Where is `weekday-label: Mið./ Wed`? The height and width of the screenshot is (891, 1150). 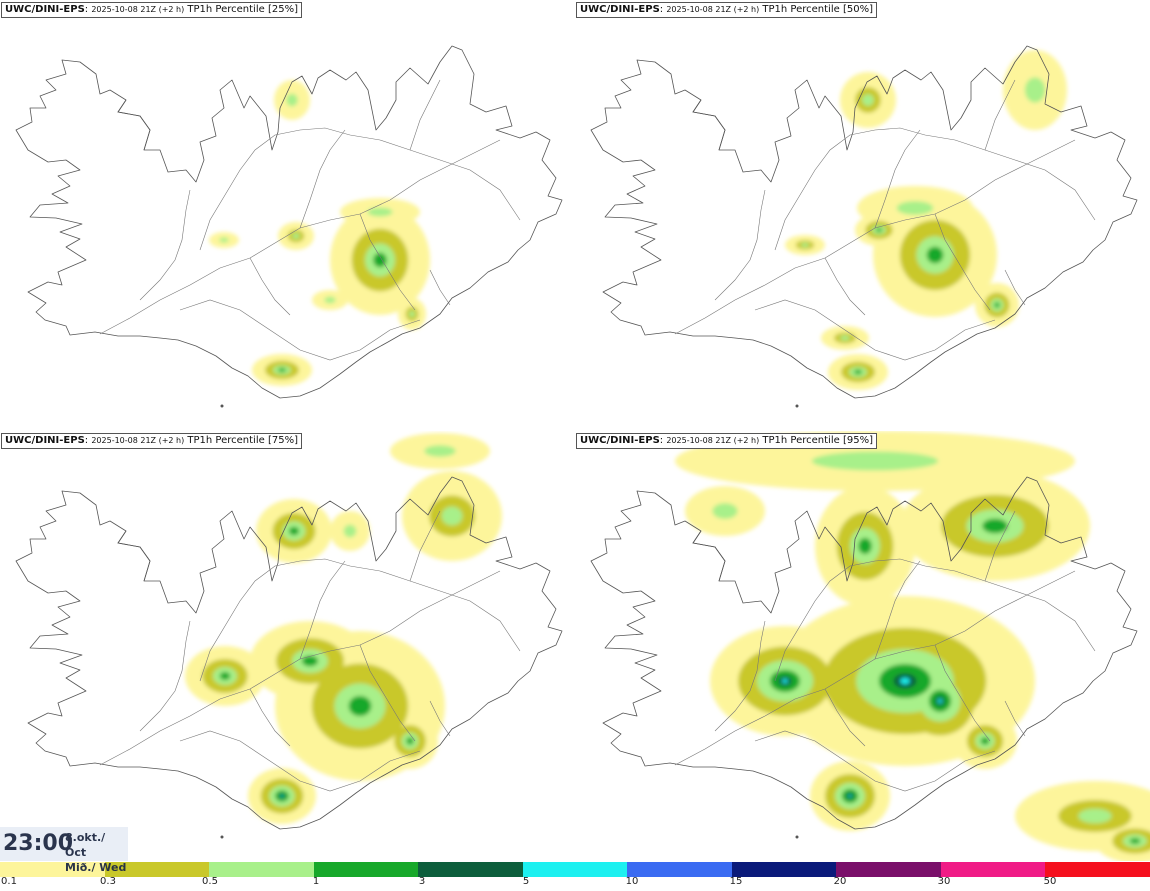
weekday-label: Mið./ Wed is located at coordinates (96, 867).